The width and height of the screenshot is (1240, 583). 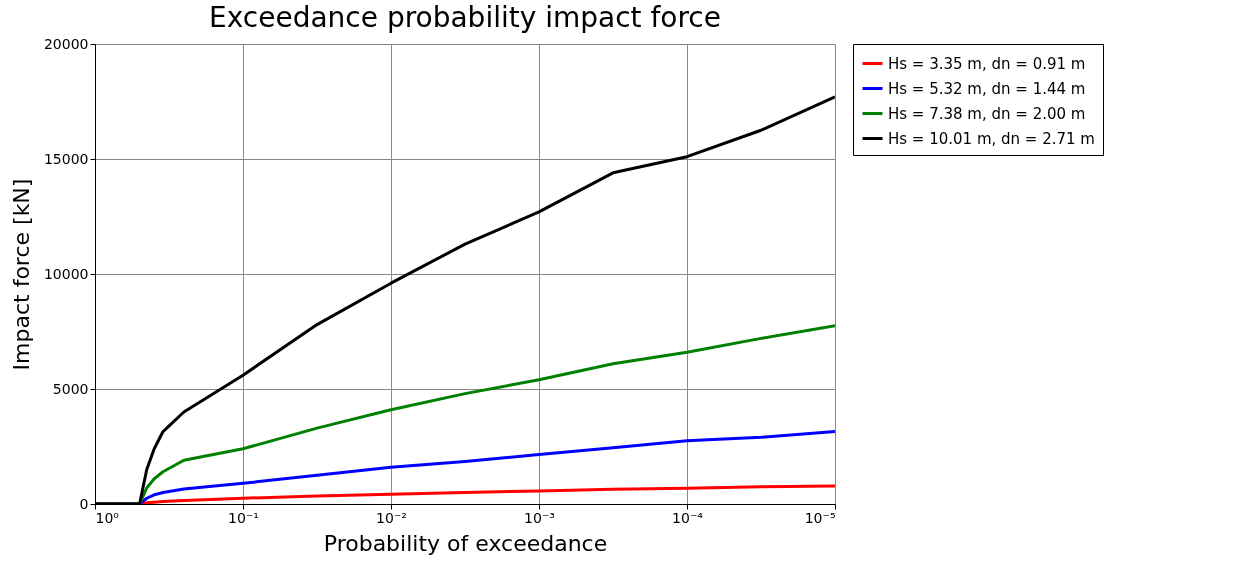 I want to click on y-axis-title: Impact force [kN], so click(x=21, y=274).